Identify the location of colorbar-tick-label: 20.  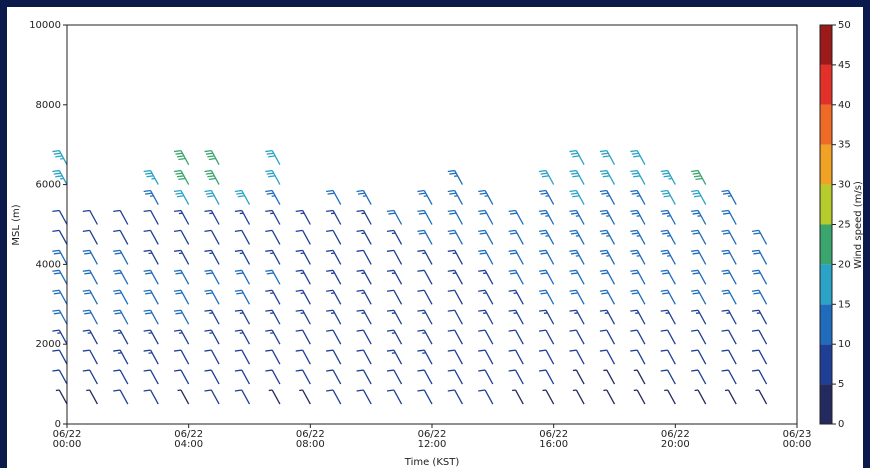
(844, 264).